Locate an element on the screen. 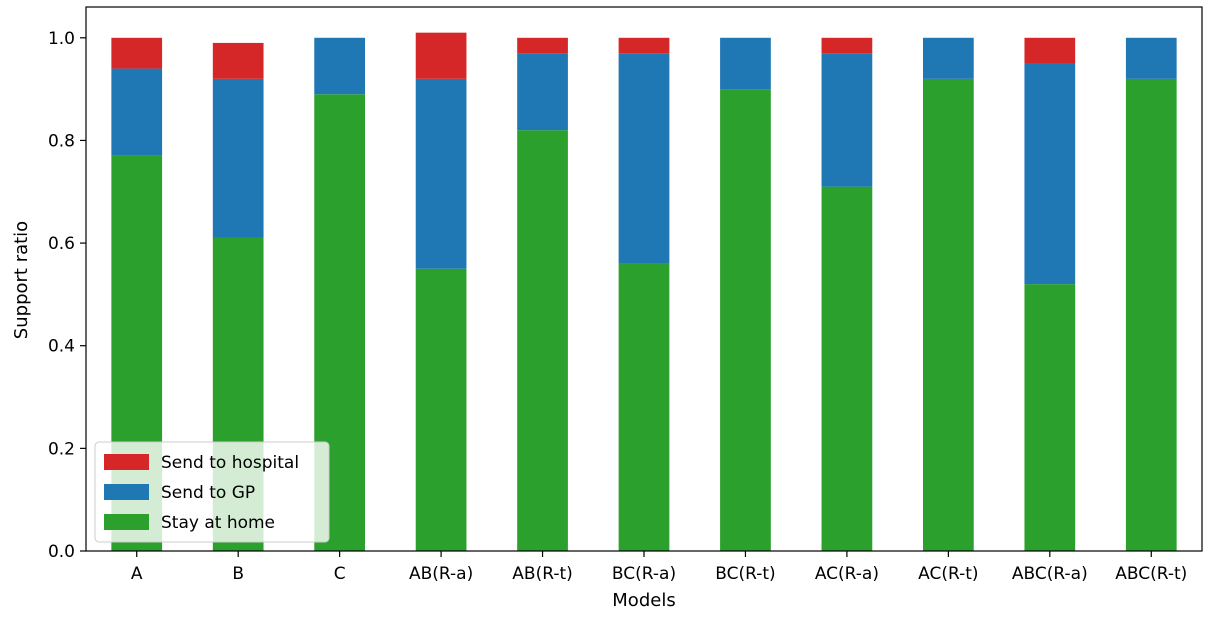 Image resolution: width=1206 pixels, height=619 pixels. y-axis-label: Support ratio is located at coordinates (21, 280).